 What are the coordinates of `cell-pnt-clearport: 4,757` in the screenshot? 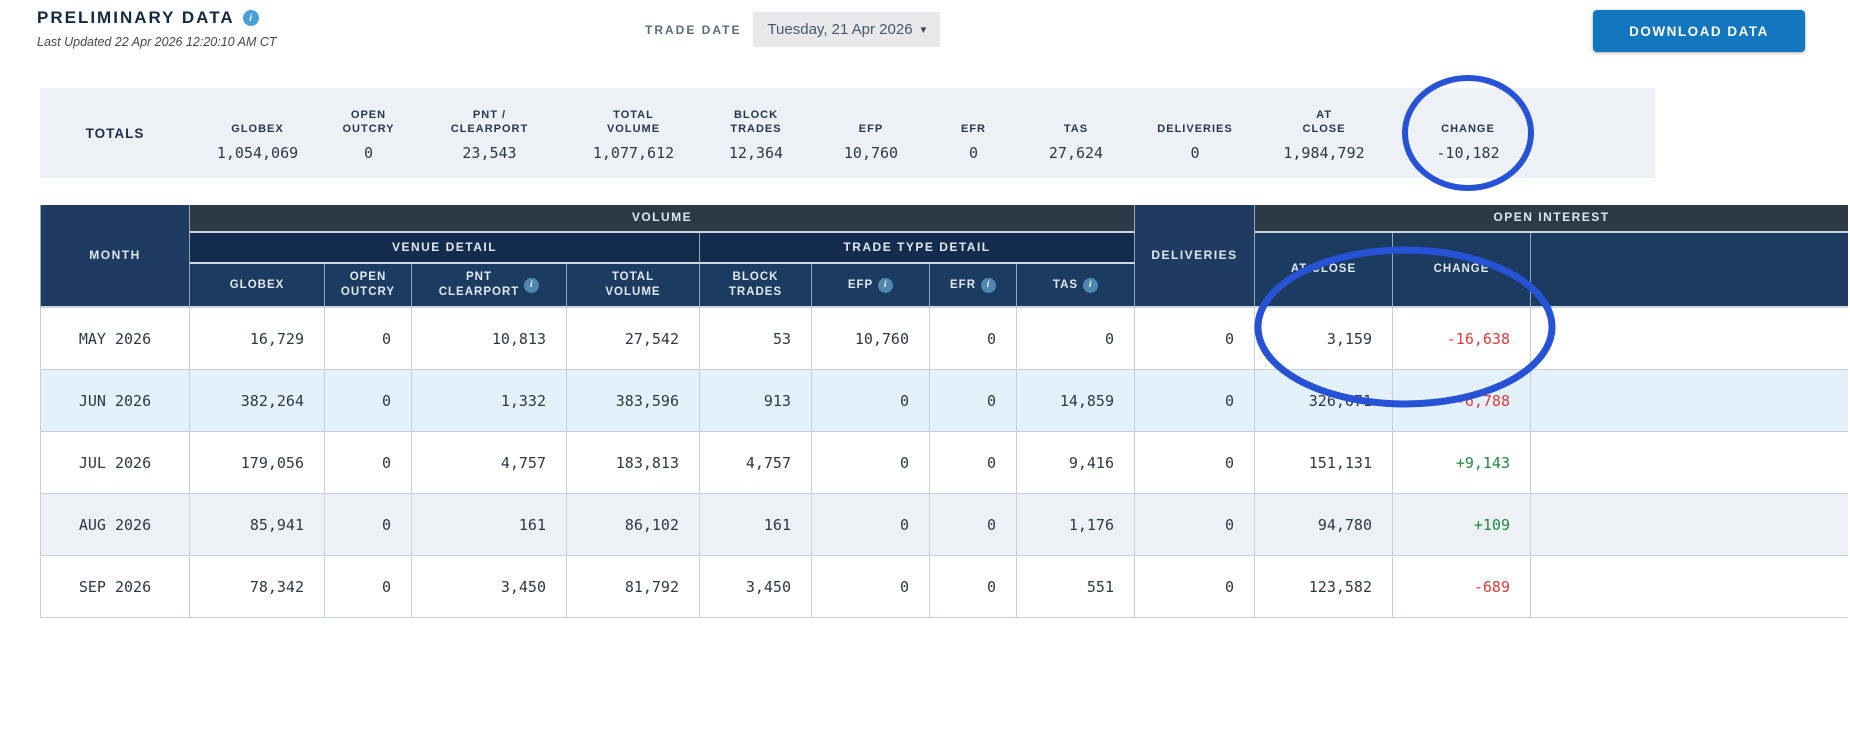 It's located at (489, 463).